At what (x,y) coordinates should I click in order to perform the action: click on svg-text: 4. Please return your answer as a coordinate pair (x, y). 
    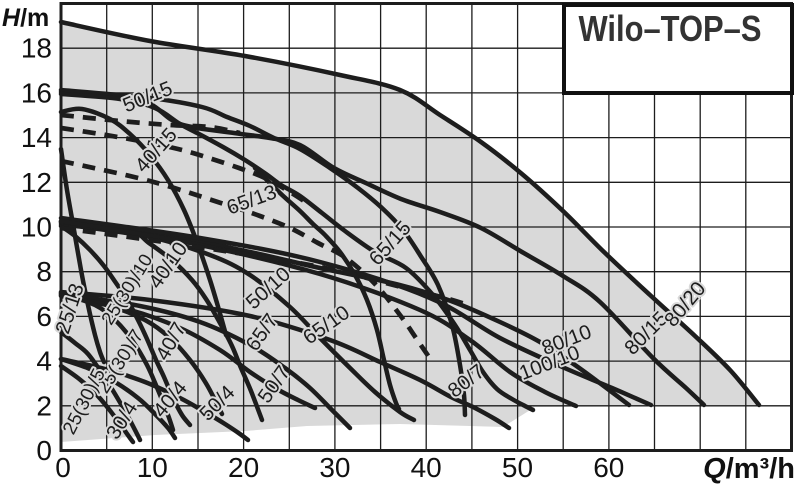
    Looking at the image, I should click on (44, 361).